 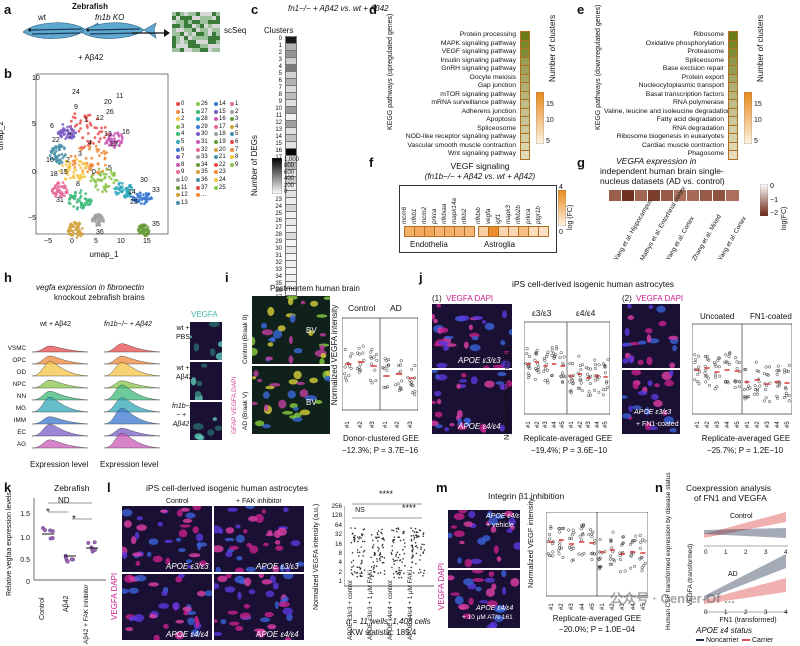 What do you see at coordinates (660, 298) in the screenshot?
I see `panel-j-stain2: VEGFA DAPI` at bounding box center [660, 298].